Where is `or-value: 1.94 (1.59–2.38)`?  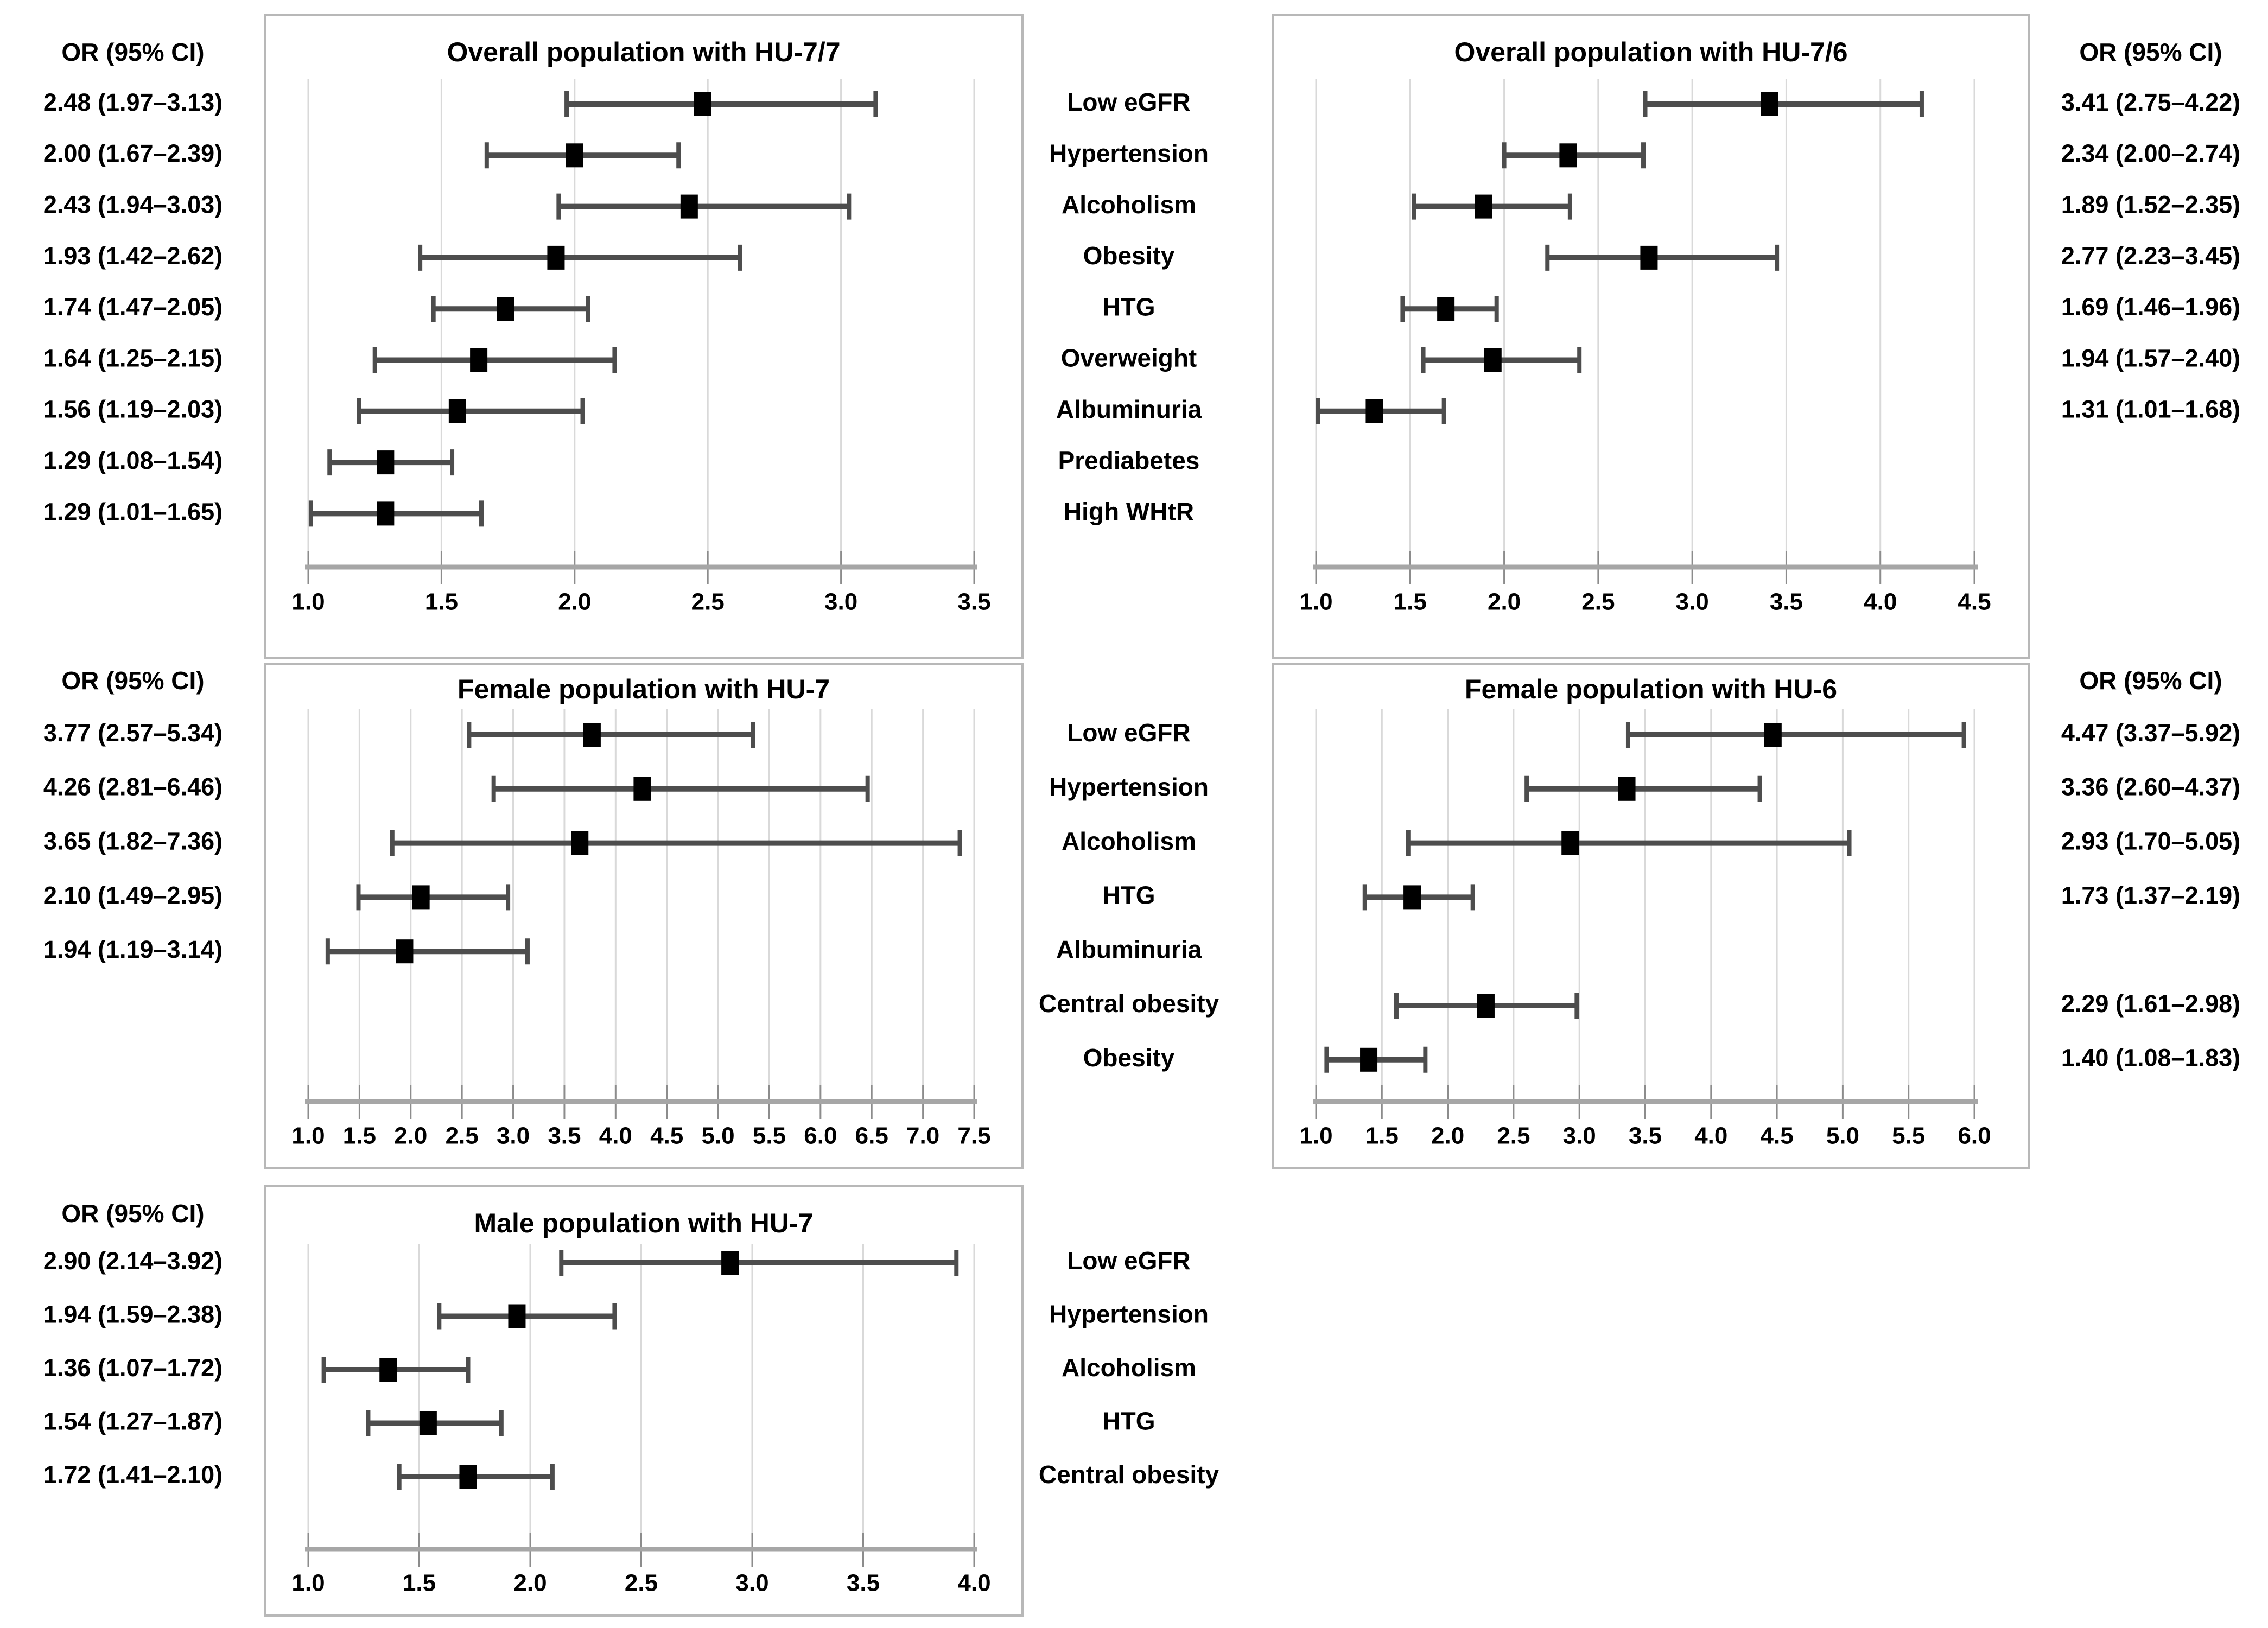
or-value: 1.94 (1.59–2.38) is located at coordinates (133, 1314).